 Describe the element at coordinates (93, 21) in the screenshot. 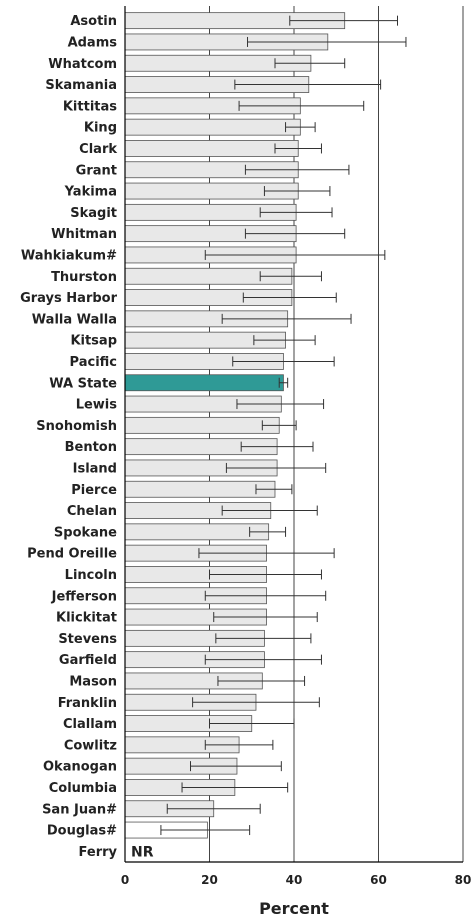

I see `category-label-asotin: Asotin` at that location.